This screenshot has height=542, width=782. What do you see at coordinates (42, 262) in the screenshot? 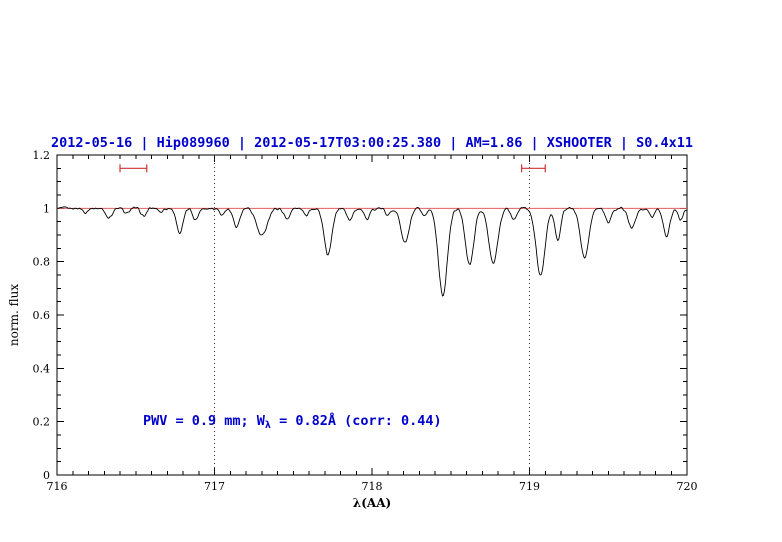
I see `y-tick-label: 0.8` at bounding box center [42, 262].